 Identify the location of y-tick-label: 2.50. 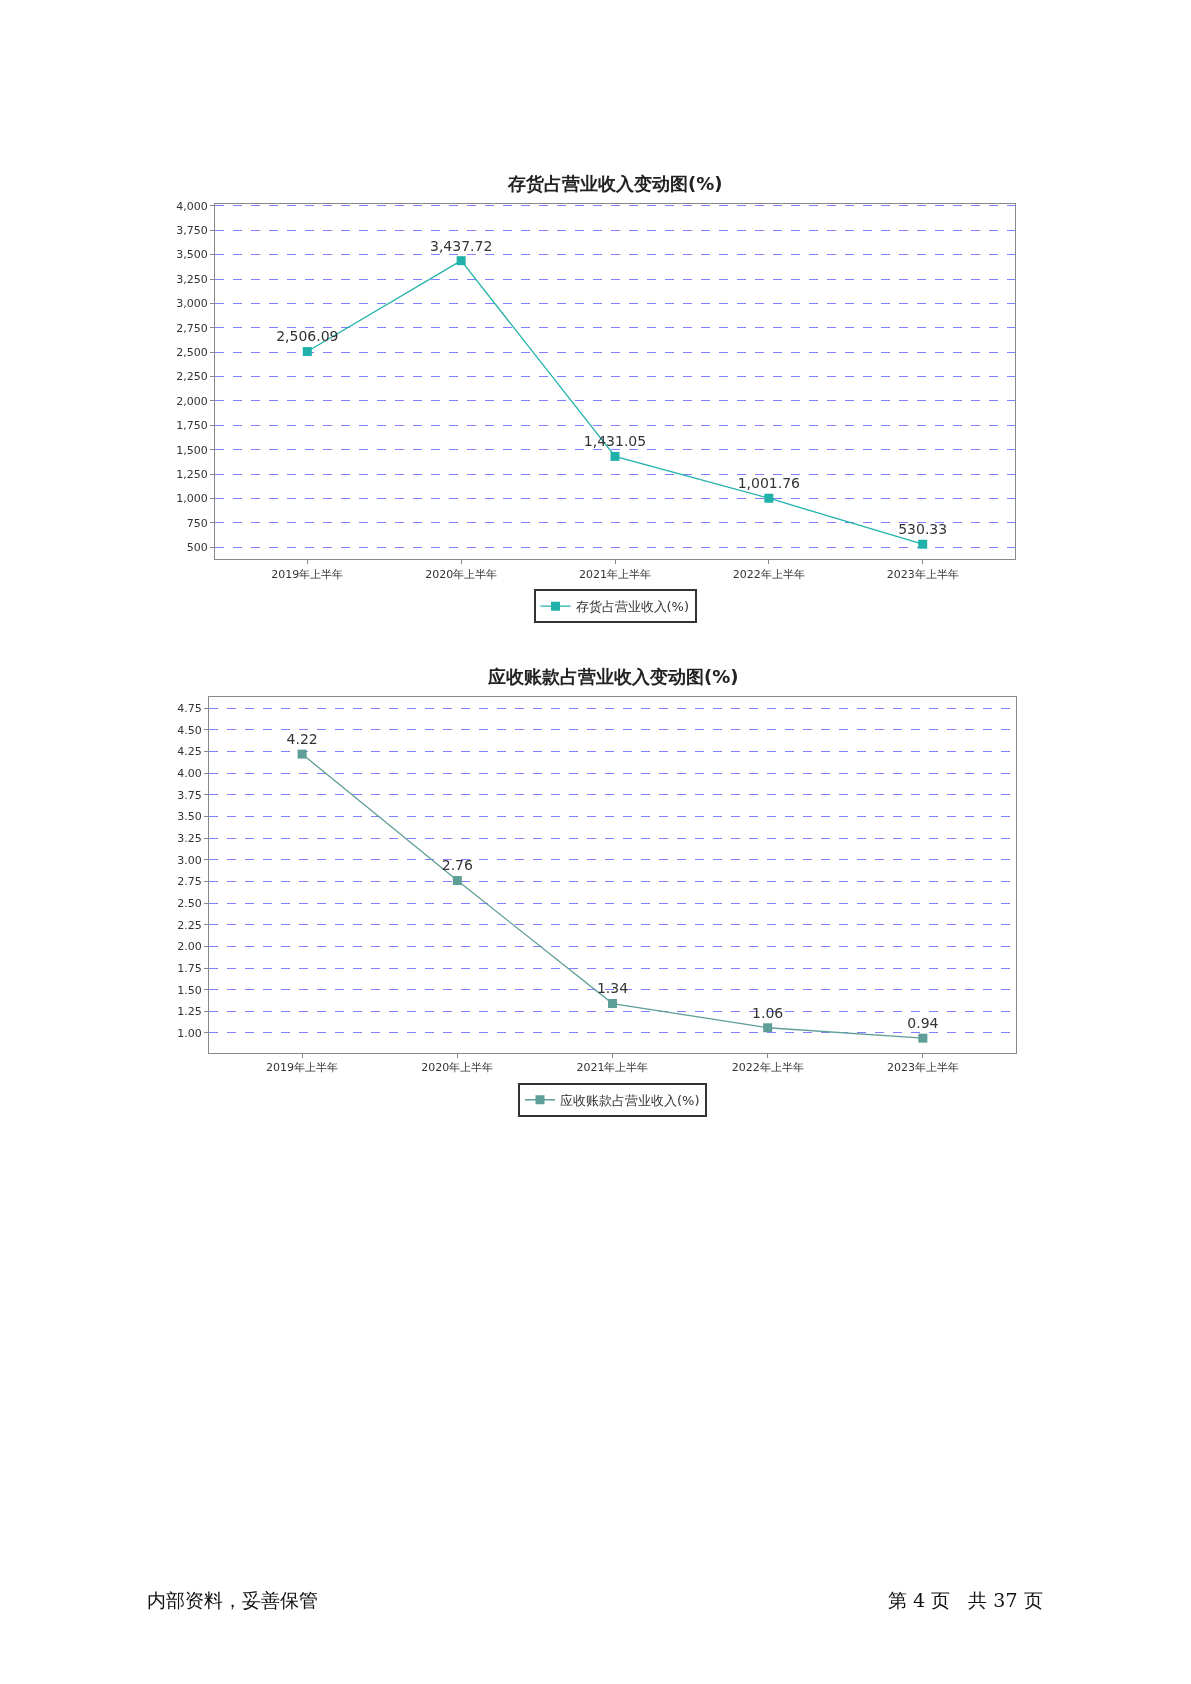
(189, 903).